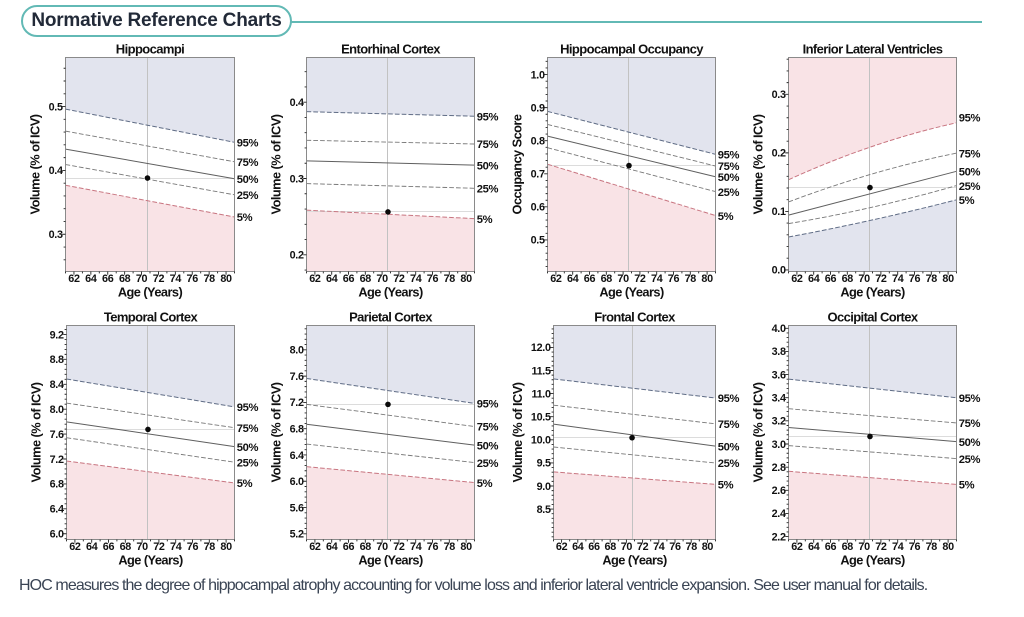  Describe the element at coordinates (297, 456) in the screenshot. I see `svg-text: 6.4` at that location.